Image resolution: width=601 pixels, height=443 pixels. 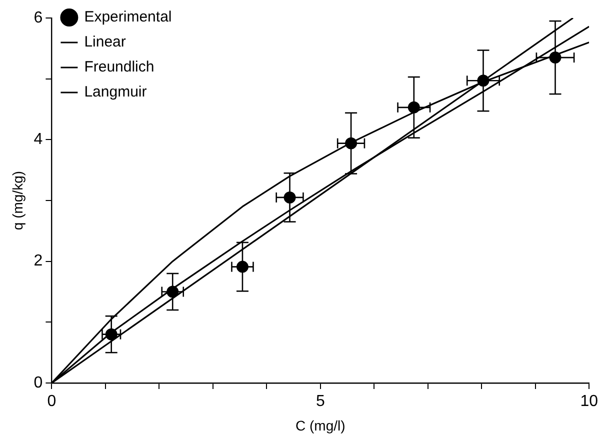 I want to click on y-tick-label: 4, so click(x=38, y=139).